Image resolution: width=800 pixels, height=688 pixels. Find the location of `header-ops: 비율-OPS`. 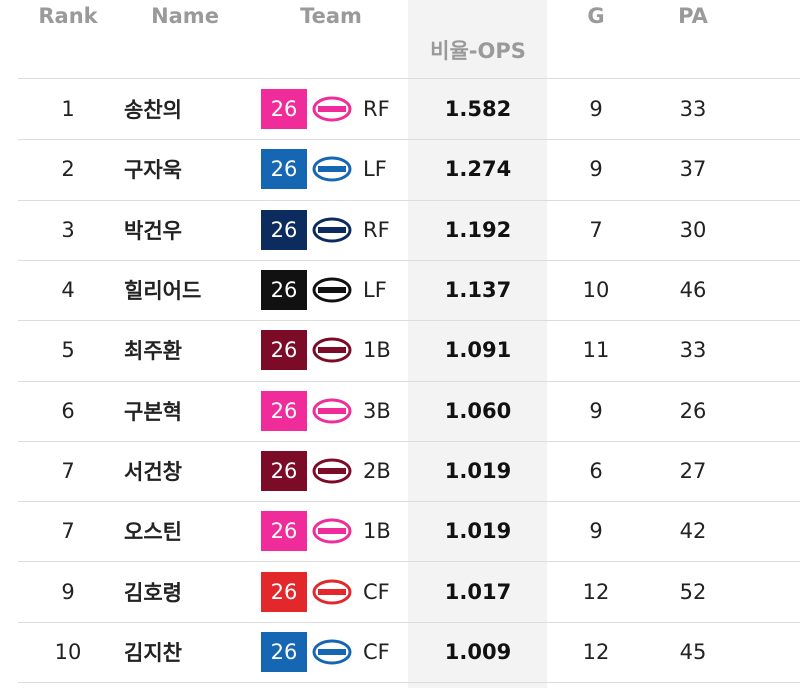

header-ops: 비율-OPS is located at coordinates (478, 51).